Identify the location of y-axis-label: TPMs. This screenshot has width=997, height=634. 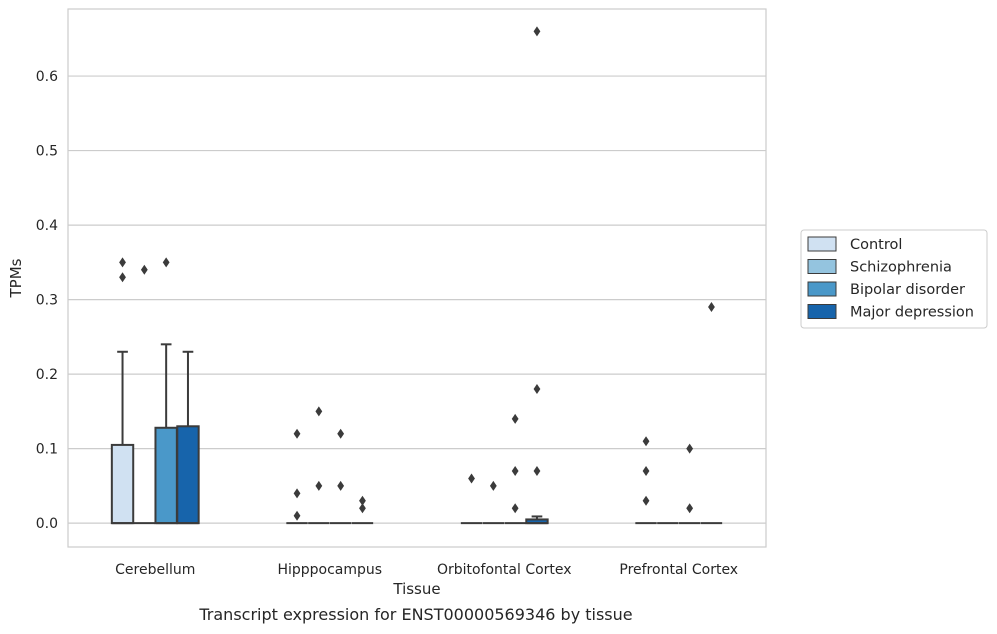
(16, 278).